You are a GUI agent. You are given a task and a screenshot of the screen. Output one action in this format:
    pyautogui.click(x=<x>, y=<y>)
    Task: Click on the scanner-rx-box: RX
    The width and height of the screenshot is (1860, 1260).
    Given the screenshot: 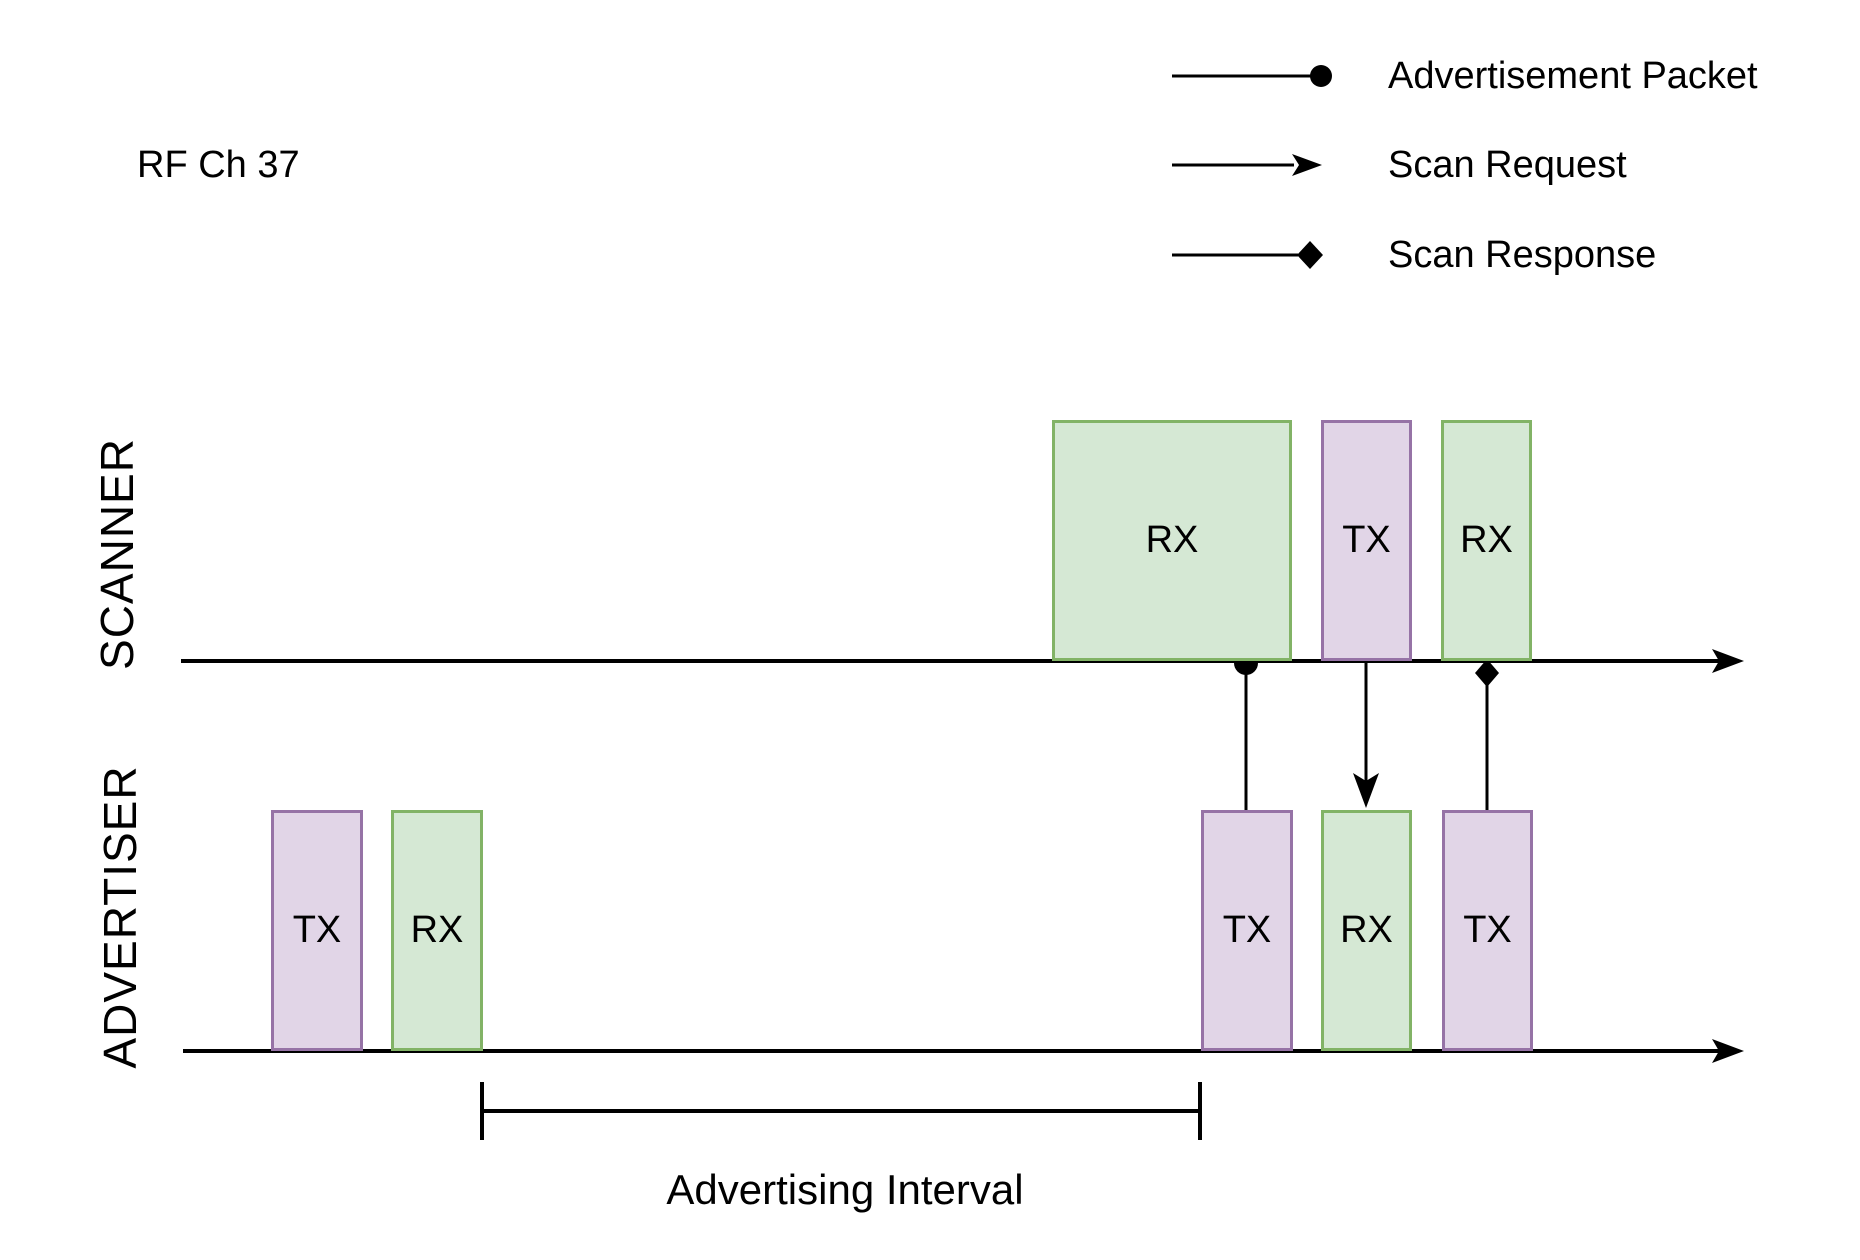 What is the action you would take?
    pyautogui.click(x=1486, y=540)
    